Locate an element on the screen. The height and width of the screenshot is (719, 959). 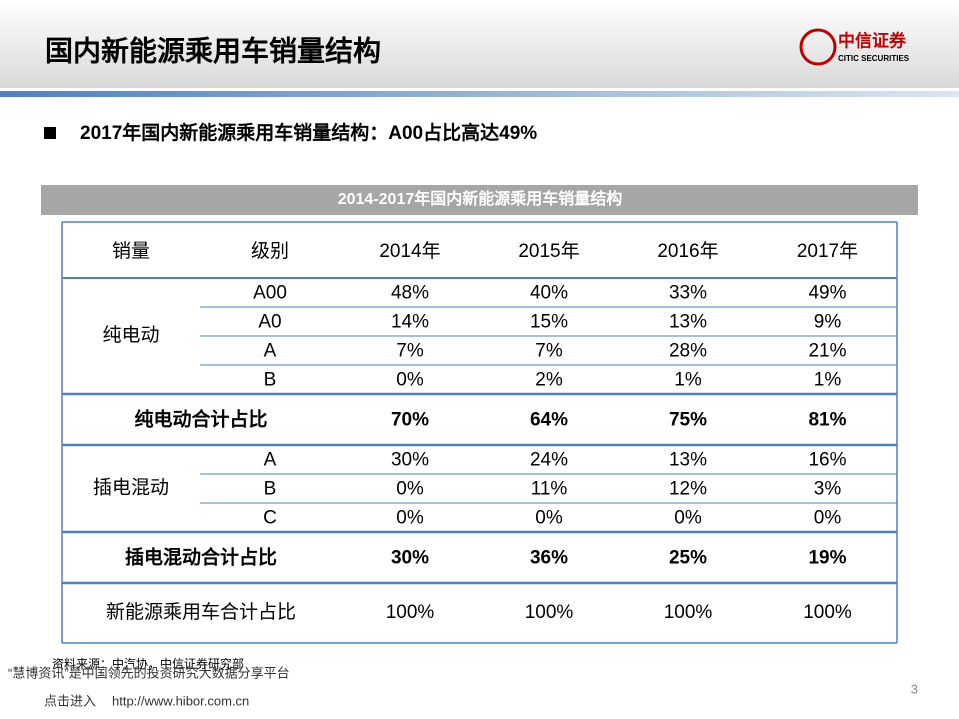
cell-text: 插电混动 is located at coordinates (131, 488).